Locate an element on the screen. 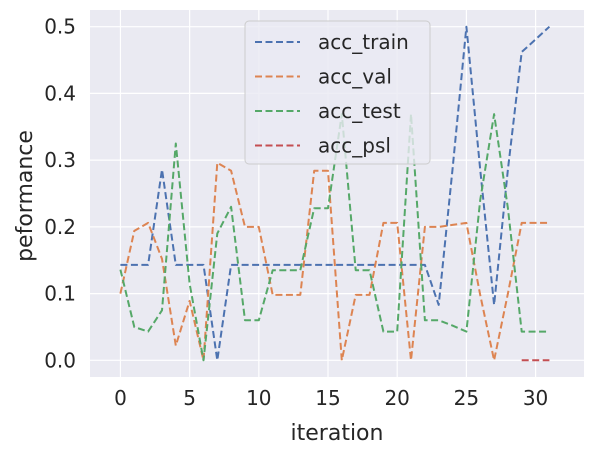  legend: acc_train acc_val acc_test acc_psl is located at coordinates (337, 92).